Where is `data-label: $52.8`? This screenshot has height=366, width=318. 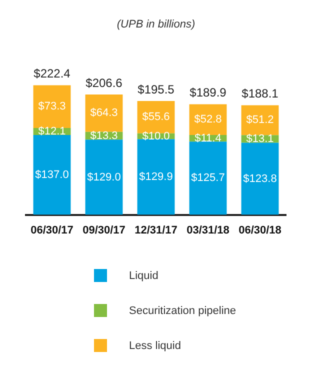
data-label: $52.8 is located at coordinates (208, 120).